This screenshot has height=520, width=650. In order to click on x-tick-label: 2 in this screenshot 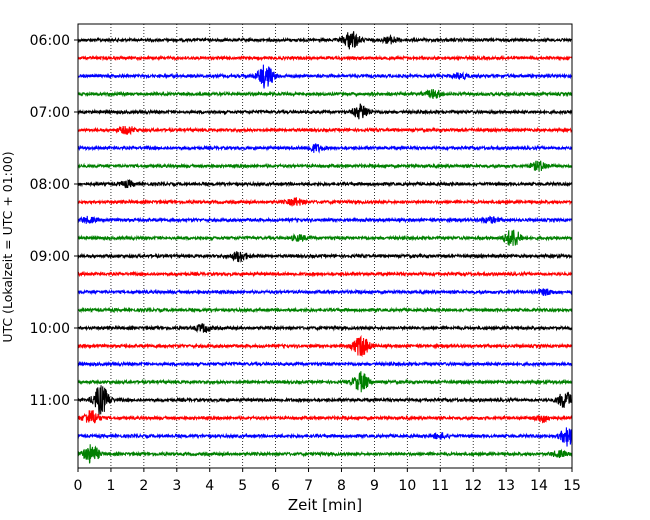, I will do `click(143, 486)`.